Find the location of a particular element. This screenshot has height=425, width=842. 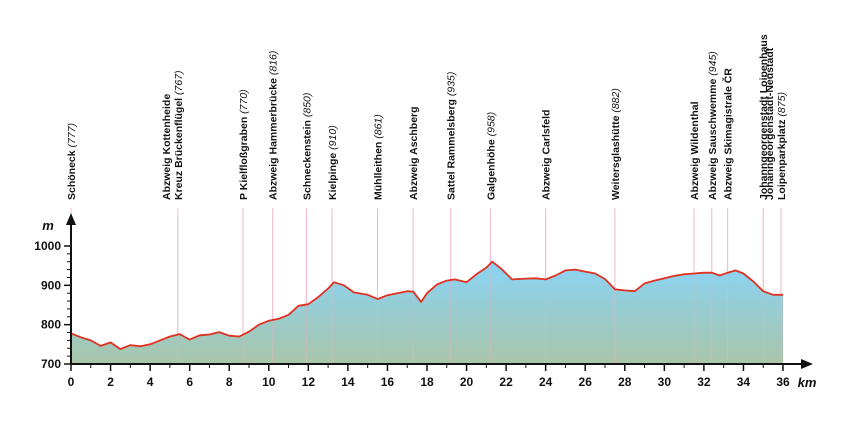

x-tick-label: 12 is located at coordinates (309, 382).